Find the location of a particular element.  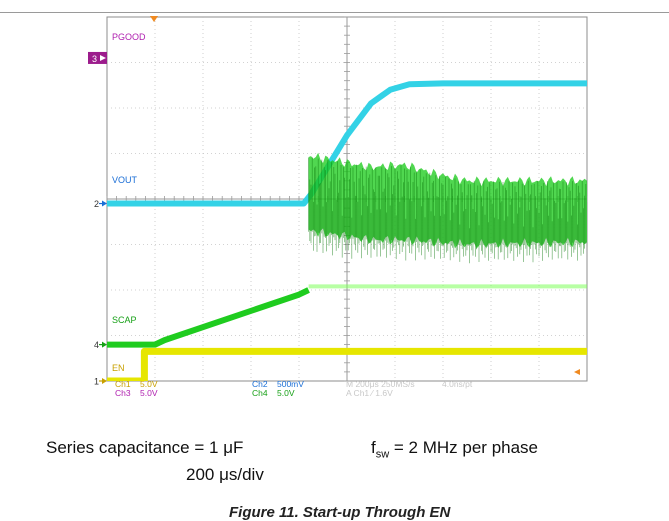

ref-marker-label-en: 1 is located at coordinates (96, 382).